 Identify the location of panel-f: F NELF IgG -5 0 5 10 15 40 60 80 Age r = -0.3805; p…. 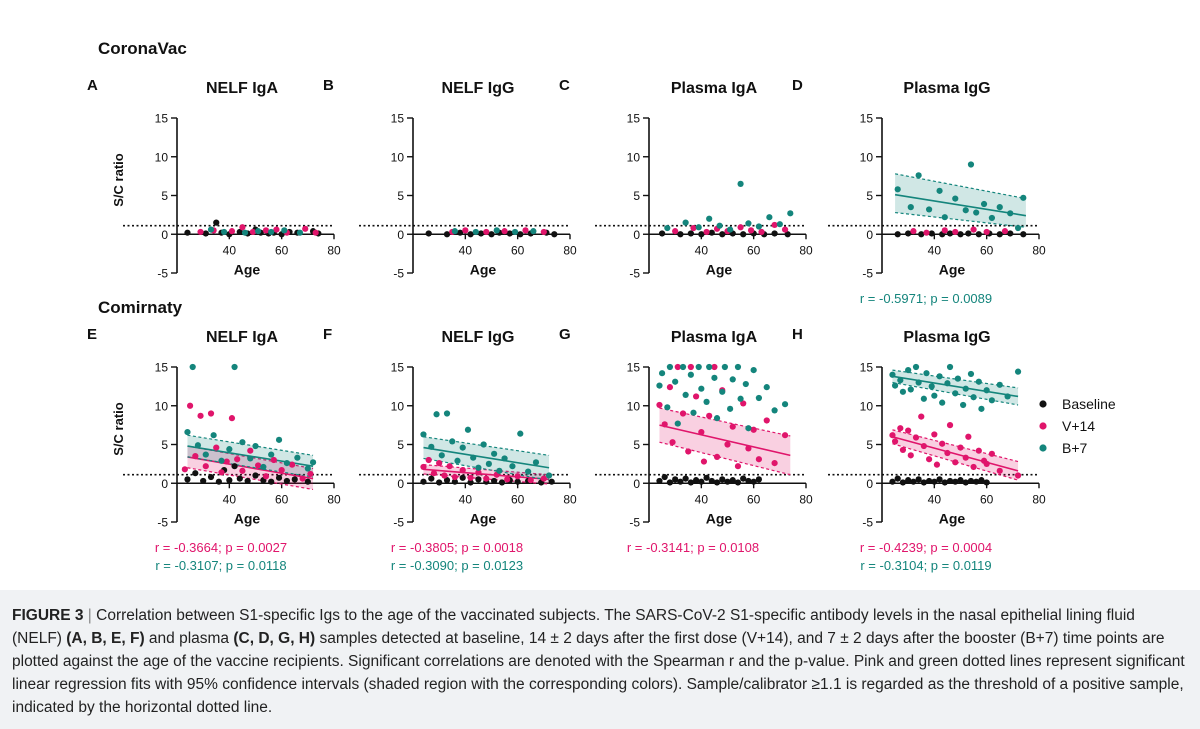
(450, 449).